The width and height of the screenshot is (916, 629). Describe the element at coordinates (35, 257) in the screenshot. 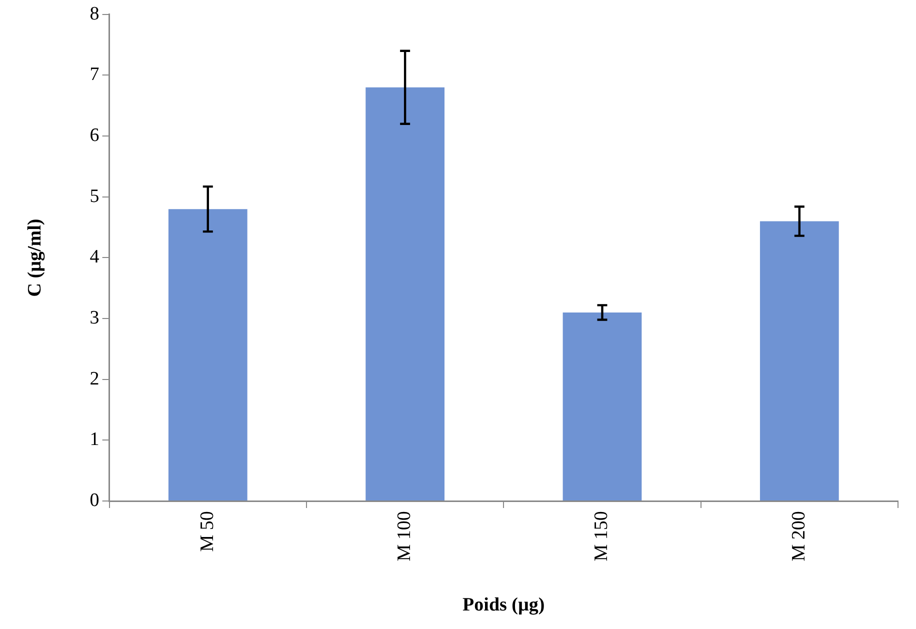

I see `y-axis-title: C (µg/ml)` at that location.